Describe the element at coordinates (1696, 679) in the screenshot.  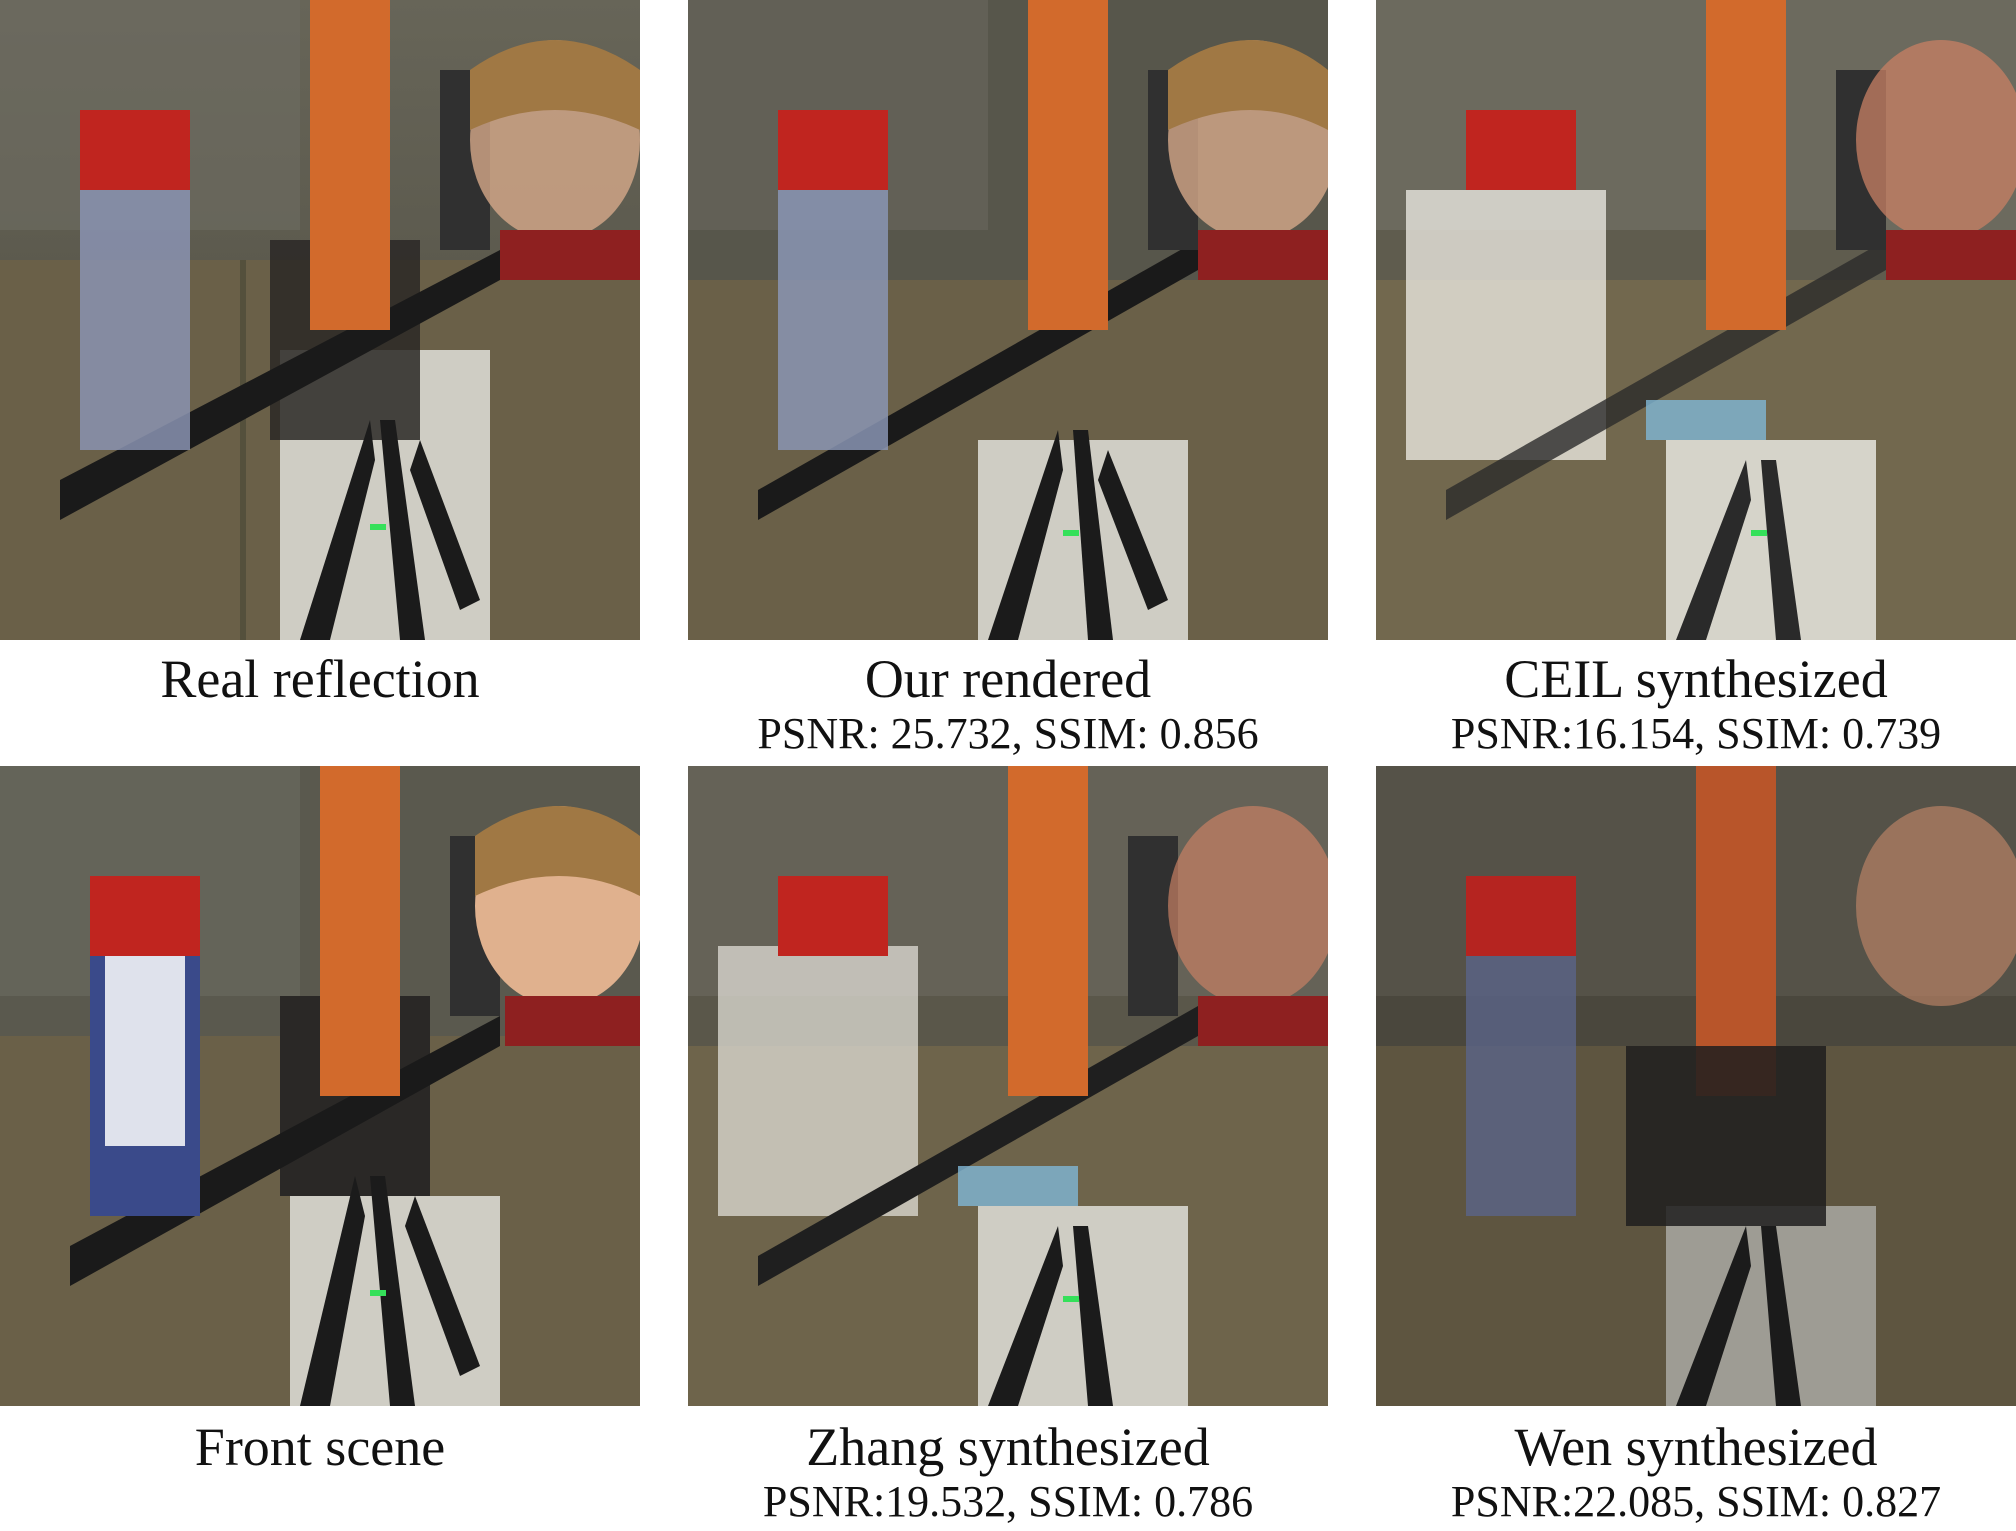
I see `caption-title: CEIL synthesized` at that location.